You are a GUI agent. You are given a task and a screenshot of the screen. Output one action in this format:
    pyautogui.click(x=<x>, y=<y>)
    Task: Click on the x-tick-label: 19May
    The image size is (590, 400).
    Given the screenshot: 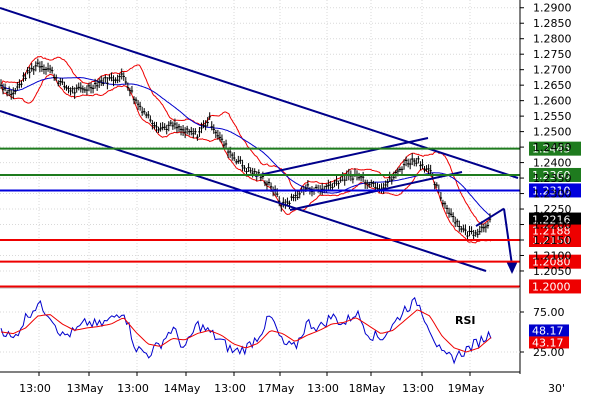 What is the action you would take?
    pyautogui.click(x=466, y=388)
    